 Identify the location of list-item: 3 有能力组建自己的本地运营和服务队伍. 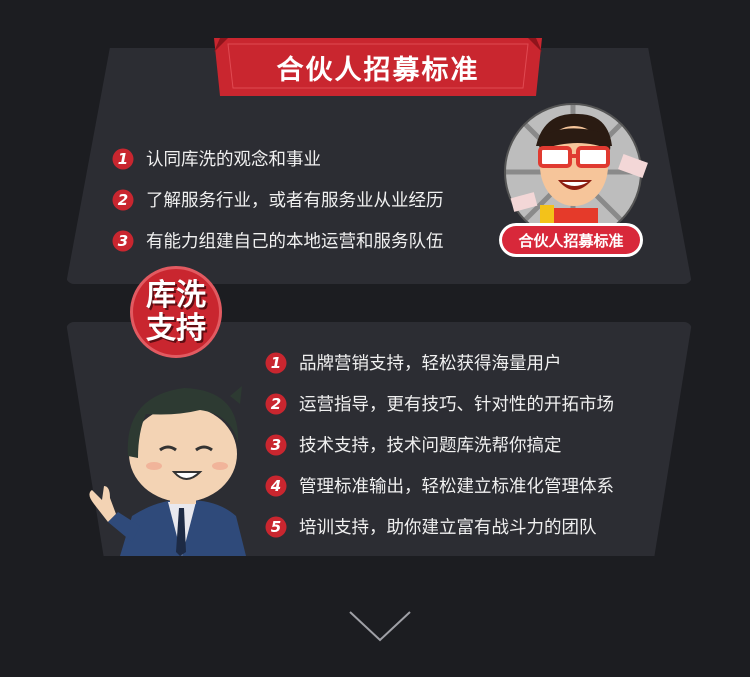
(278, 240).